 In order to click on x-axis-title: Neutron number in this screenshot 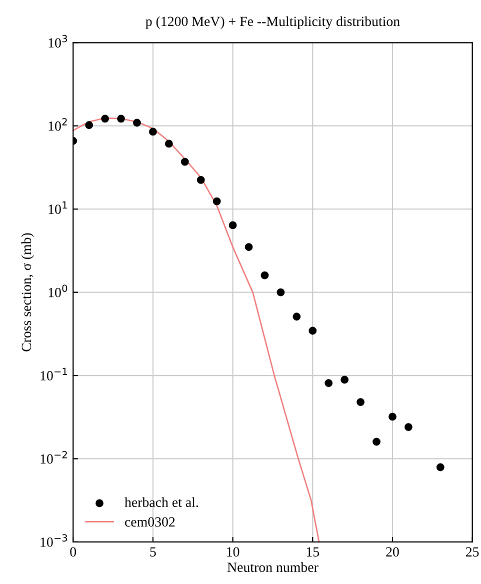, I will do `click(272, 567)`.